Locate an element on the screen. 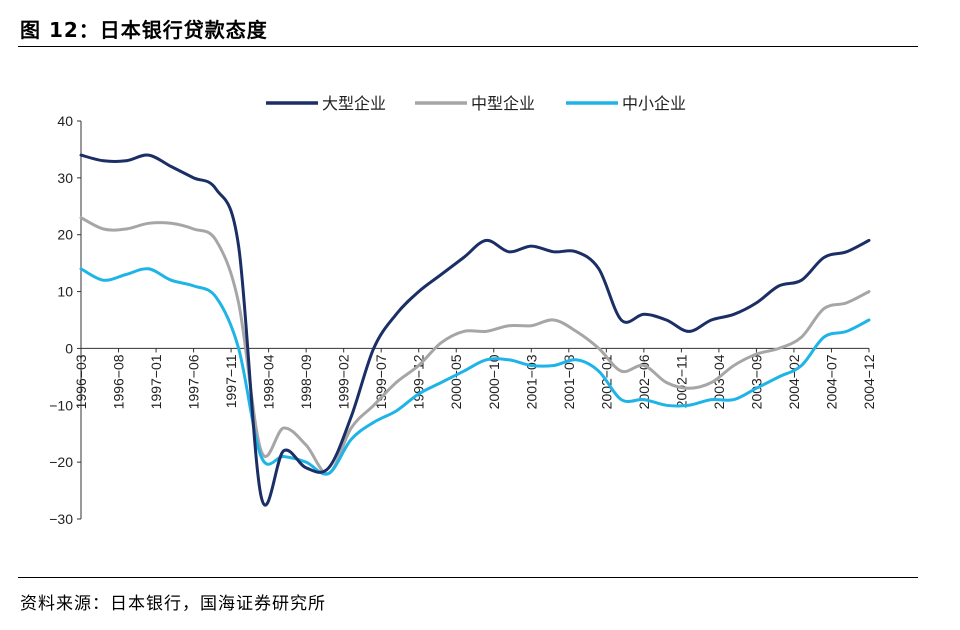 This screenshot has width=960, height=630. y-tick-label: −10 is located at coordinates (61, 405).